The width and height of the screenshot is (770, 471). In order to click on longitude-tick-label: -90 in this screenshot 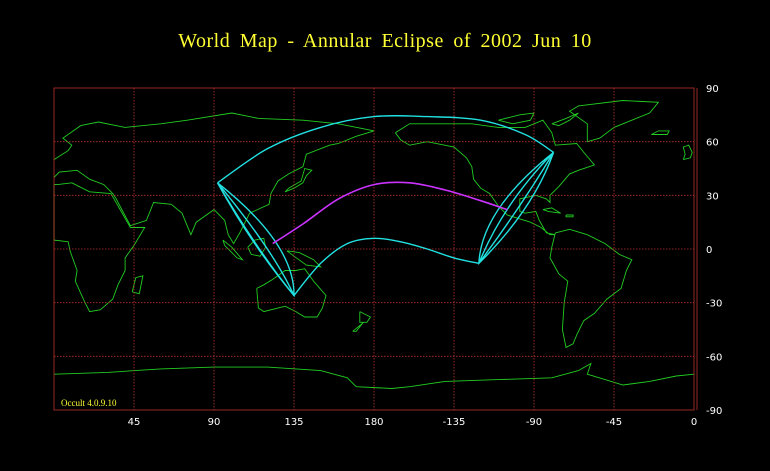, I will do `click(534, 422)`.